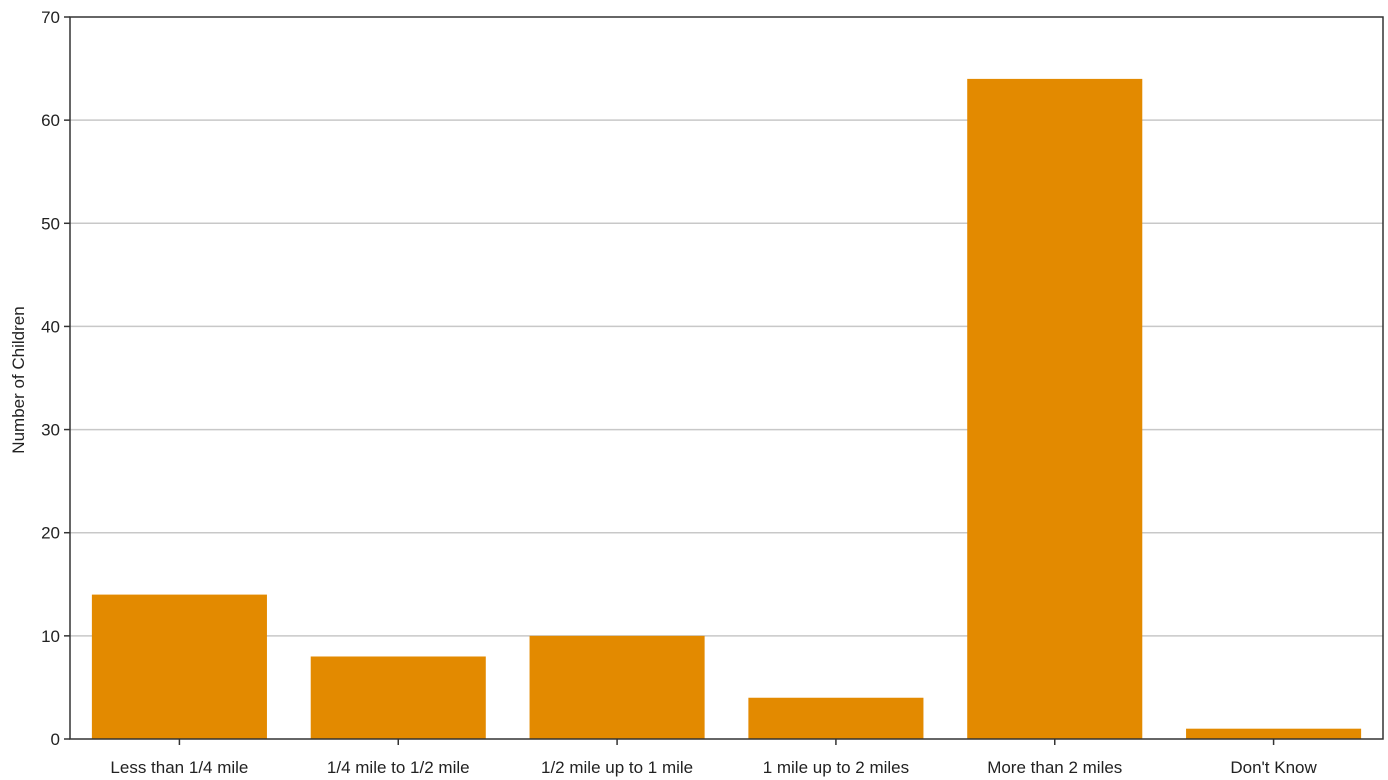 The width and height of the screenshot is (1388, 780). I want to click on x-tick-label: Don't Know, so click(1273, 767).